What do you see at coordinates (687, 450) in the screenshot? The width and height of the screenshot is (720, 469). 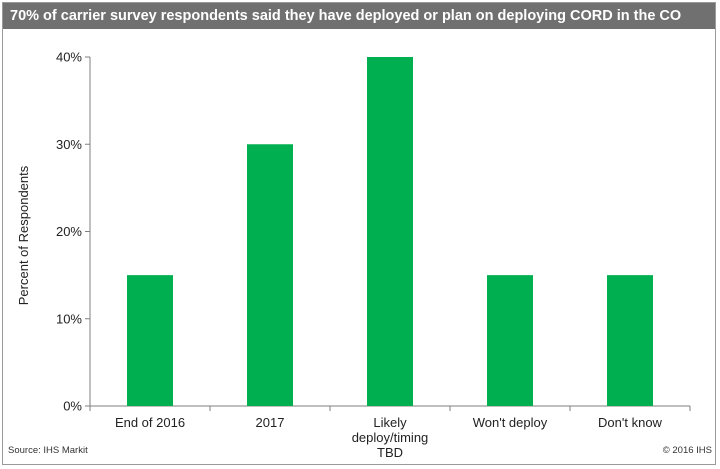 I see `copyright-note: © 2016 IHS` at bounding box center [687, 450].